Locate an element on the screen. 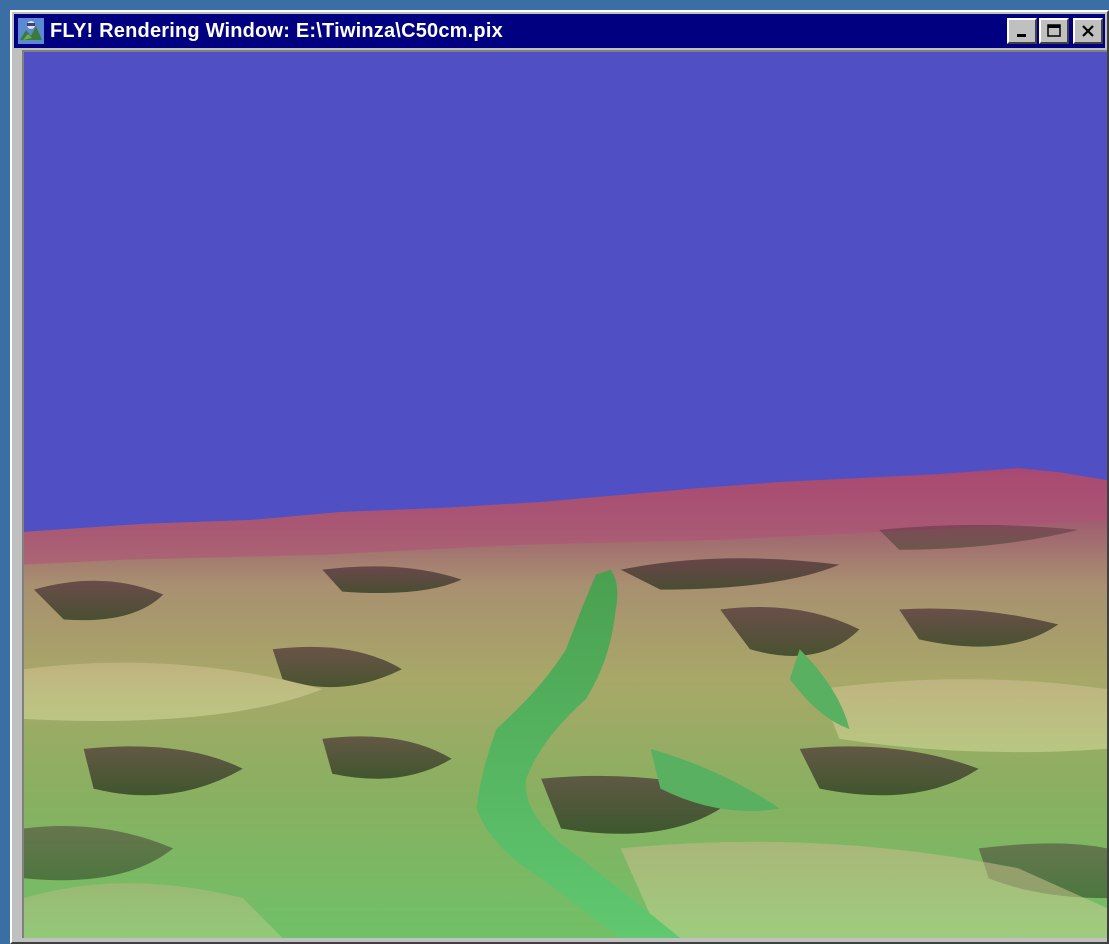 The width and height of the screenshot is (1109, 944). maximize-icon is located at coordinates (1054, 30).